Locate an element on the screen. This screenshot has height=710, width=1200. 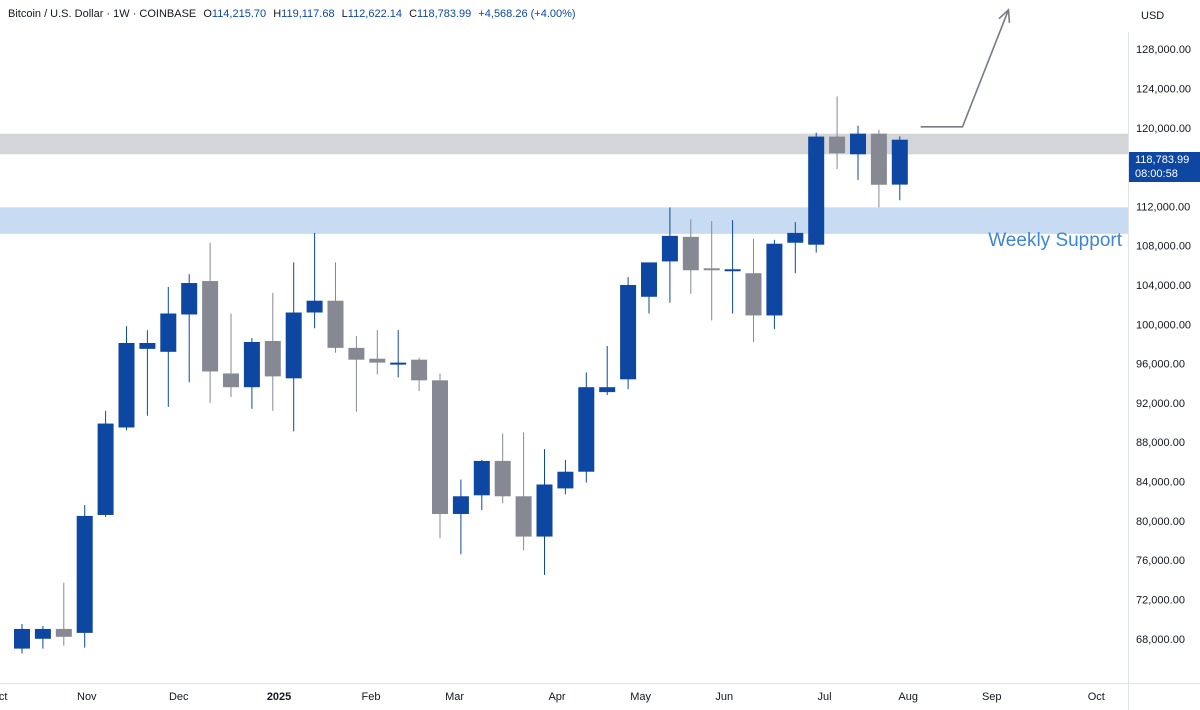
currency-selector: USD is located at coordinates (1164, 16).